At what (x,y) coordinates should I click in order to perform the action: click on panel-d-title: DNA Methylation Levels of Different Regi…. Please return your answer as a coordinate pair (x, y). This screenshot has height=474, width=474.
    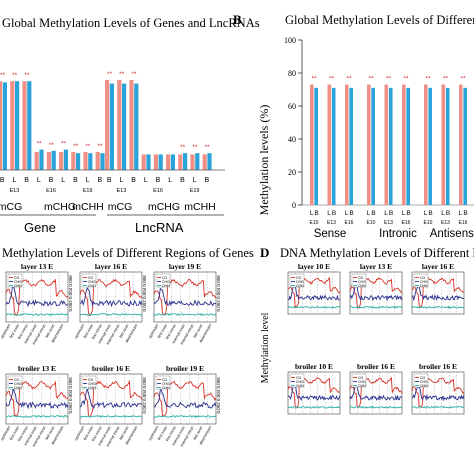
    Looking at the image, I should click on (377, 253).